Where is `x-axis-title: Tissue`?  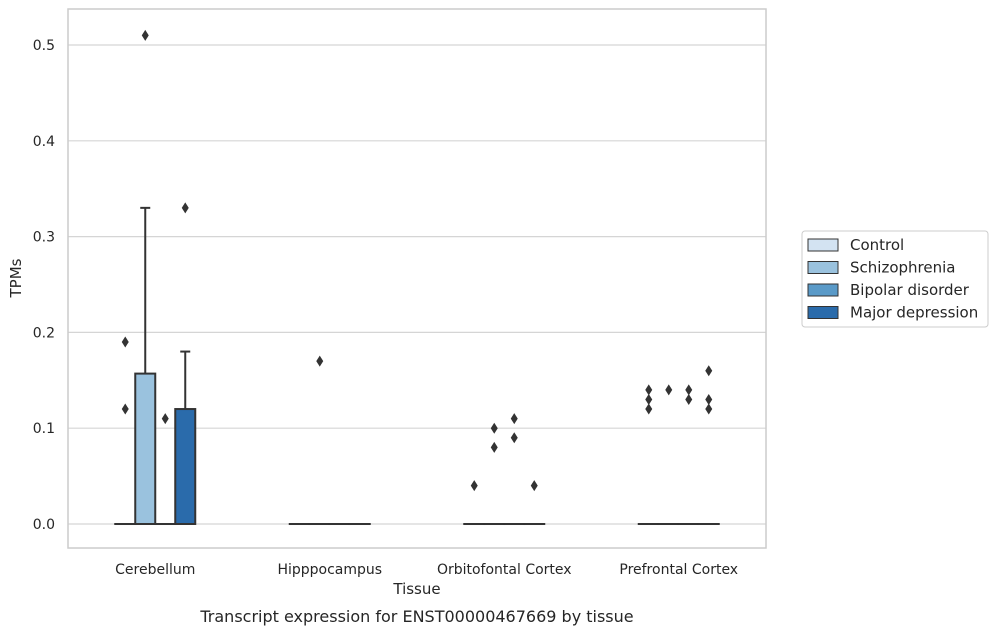 x-axis-title: Tissue is located at coordinates (416, 589).